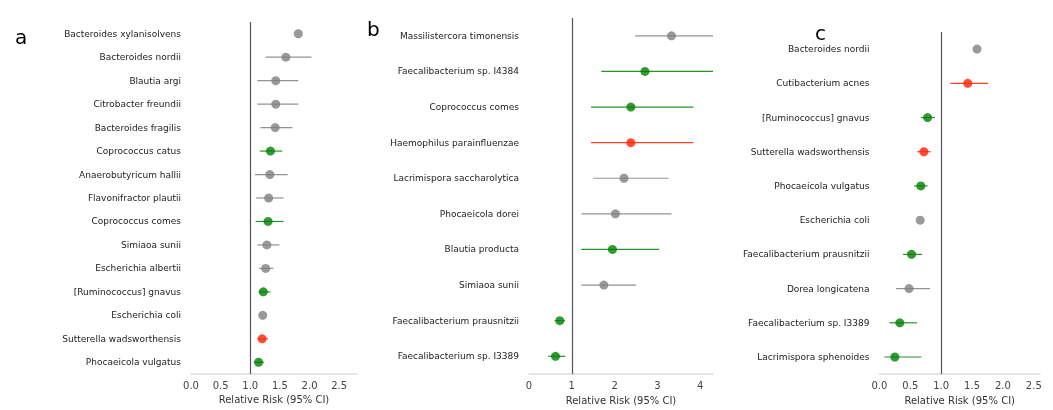 This screenshot has width=1053, height=410. I want to click on y-tick-label: Haemophilus parainfluenzae, so click(455, 142).